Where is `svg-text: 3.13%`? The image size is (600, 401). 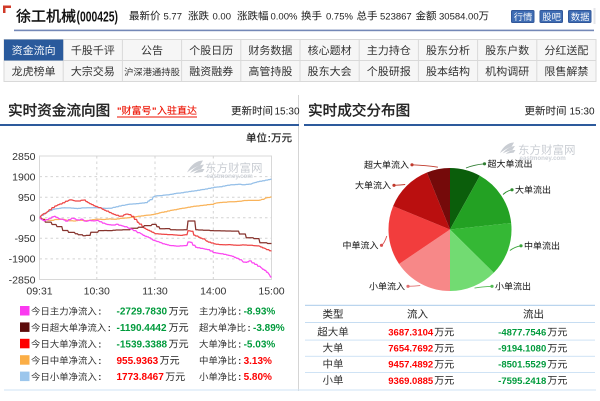
svg-text: 3.13% is located at coordinates (258, 361).